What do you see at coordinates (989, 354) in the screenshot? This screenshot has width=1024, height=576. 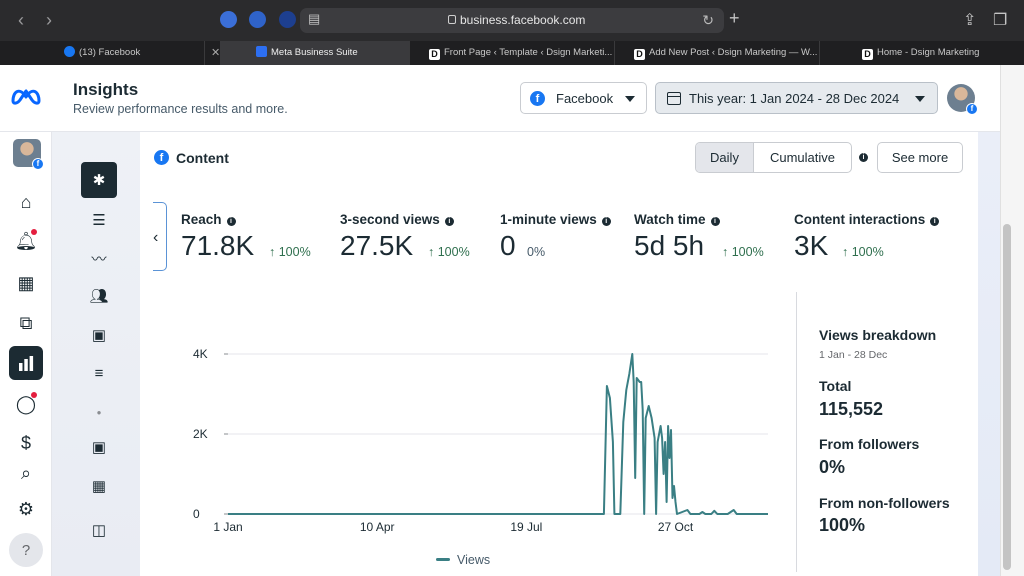 I see `right-margin` at bounding box center [989, 354].